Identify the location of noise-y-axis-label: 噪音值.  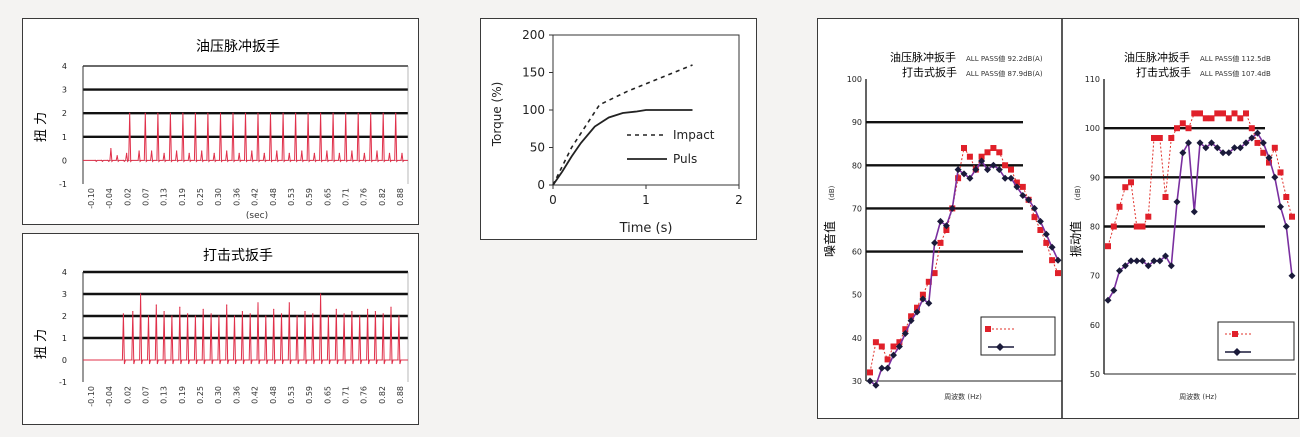
(829, 239).